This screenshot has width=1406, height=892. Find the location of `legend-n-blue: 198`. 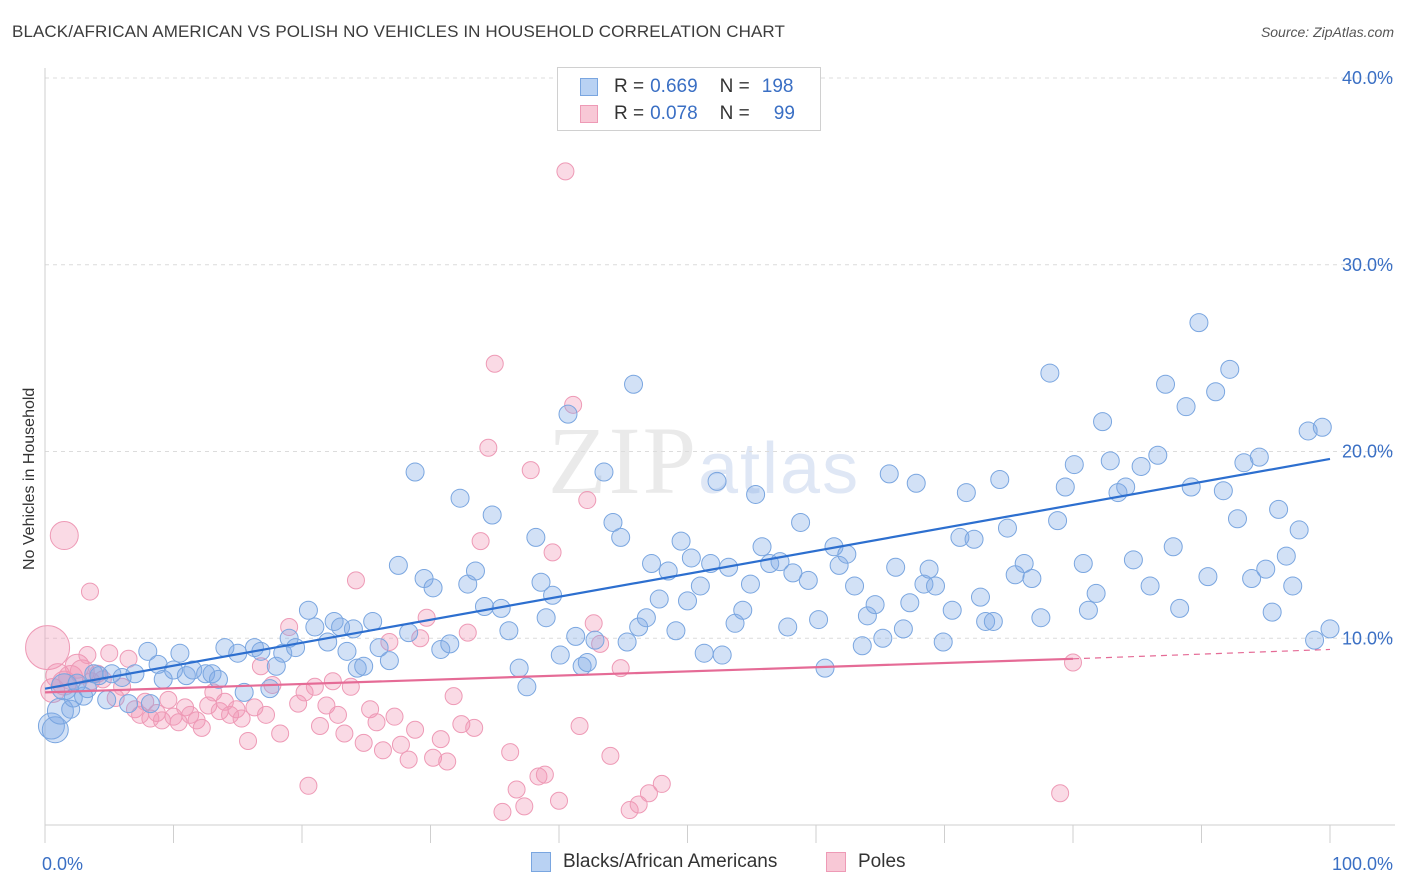

legend-n-blue: 198 is located at coordinates (777, 86).